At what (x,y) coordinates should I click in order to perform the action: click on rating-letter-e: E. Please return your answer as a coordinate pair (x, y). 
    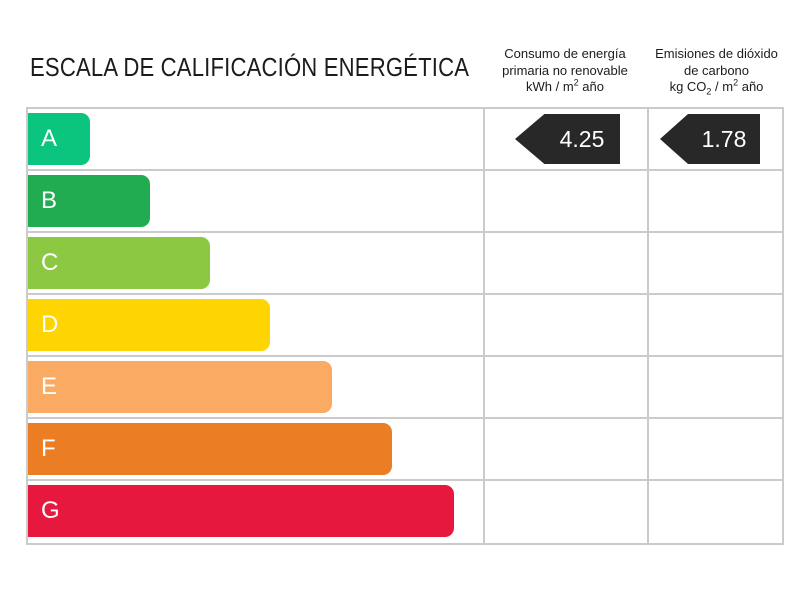
    Looking at the image, I should click on (49, 386).